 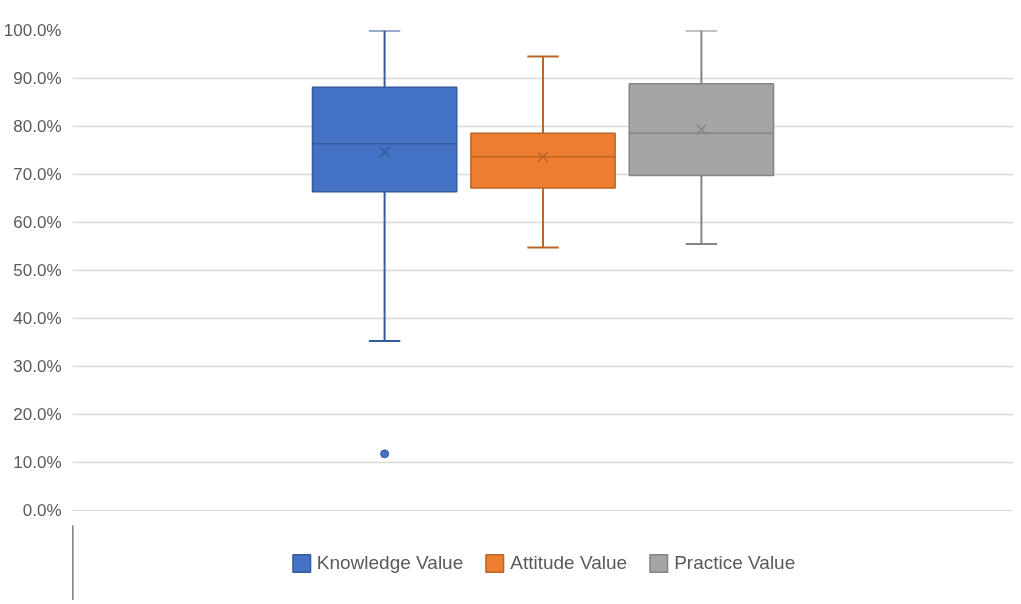 What do you see at coordinates (32, 30) in the screenshot?
I see `y-tick-label: 100.0%` at bounding box center [32, 30].